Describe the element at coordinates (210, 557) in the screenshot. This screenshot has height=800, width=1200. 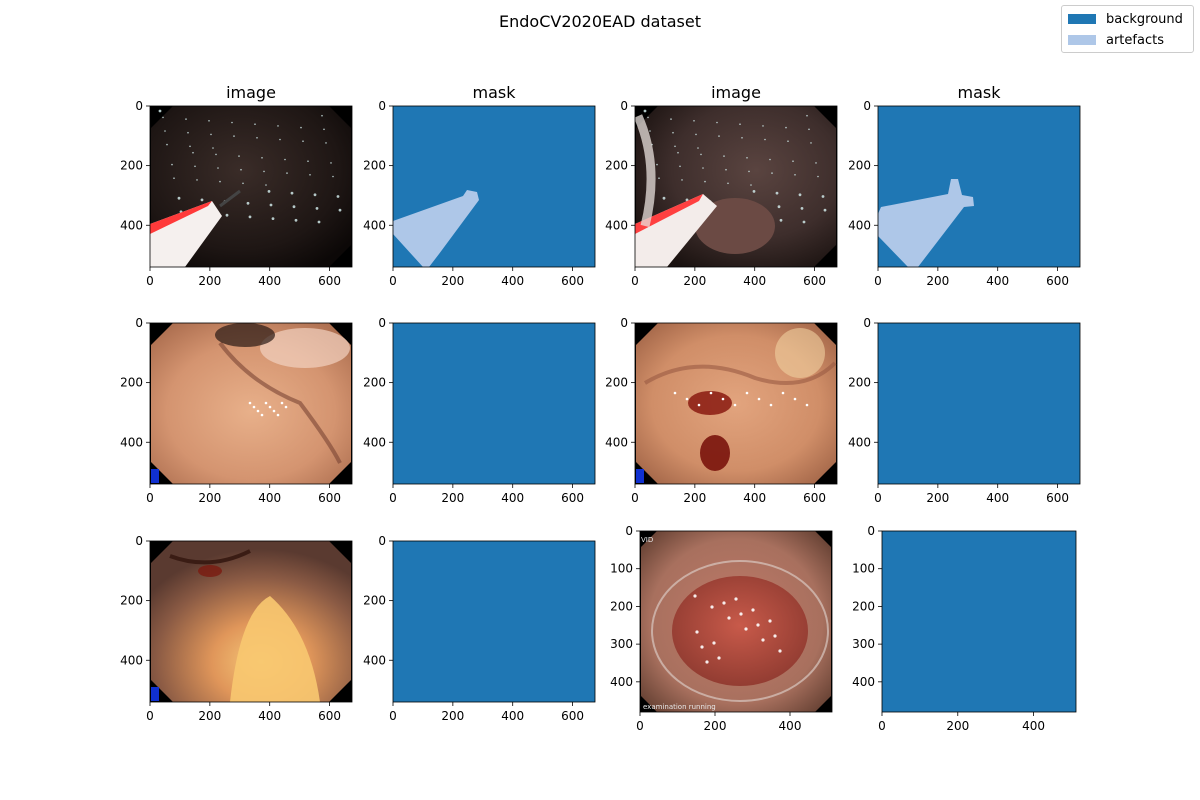
I see `mucosal-fold` at that location.